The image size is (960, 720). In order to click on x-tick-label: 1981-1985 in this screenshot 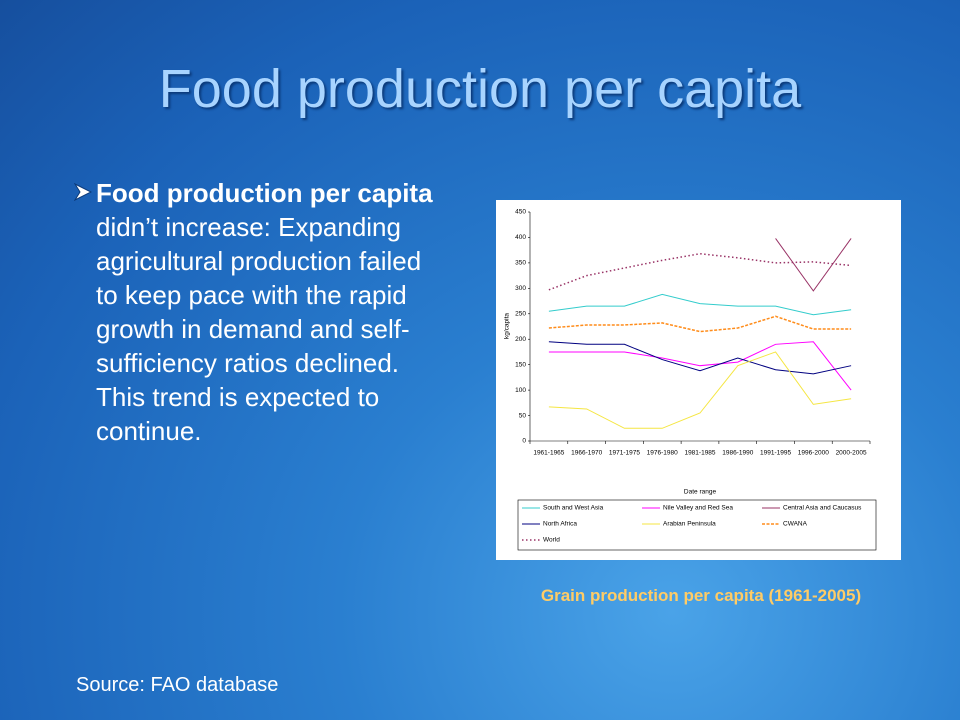, I will do `click(699, 453)`.